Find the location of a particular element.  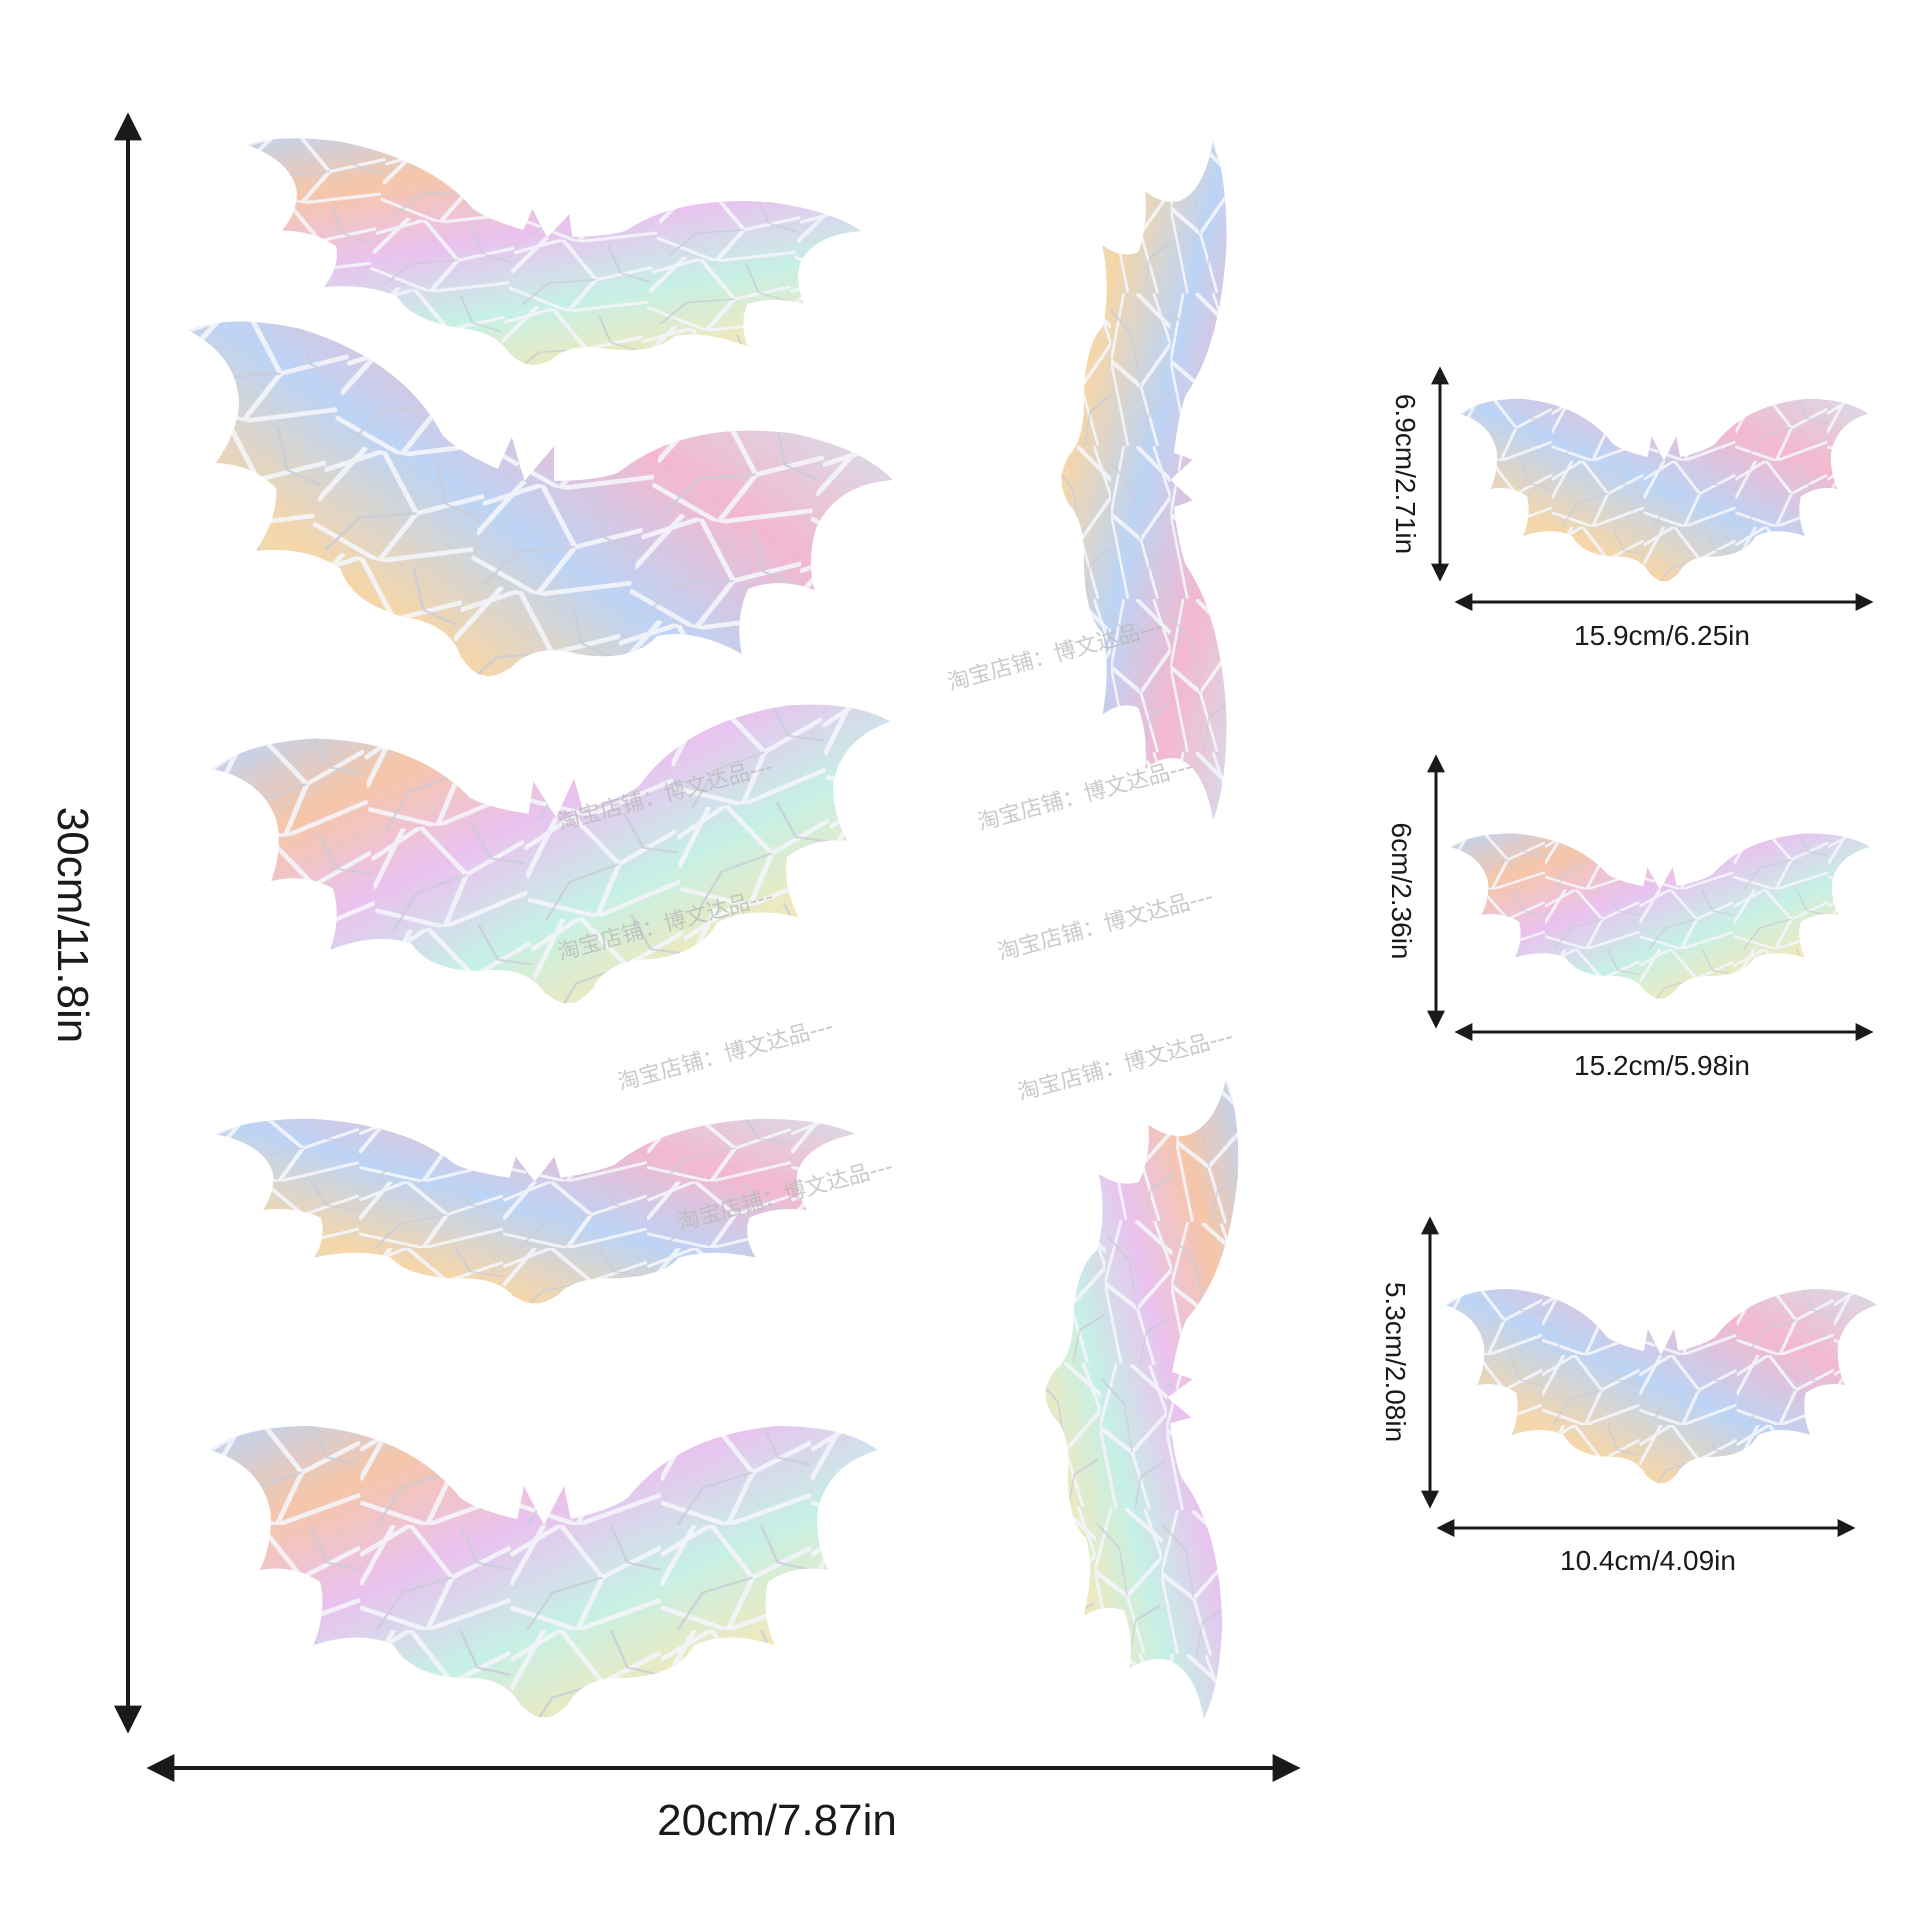

single-bat-1: 6.9cm/2.71in 15.9cm/6.25in is located at coordinates (1632, 508).